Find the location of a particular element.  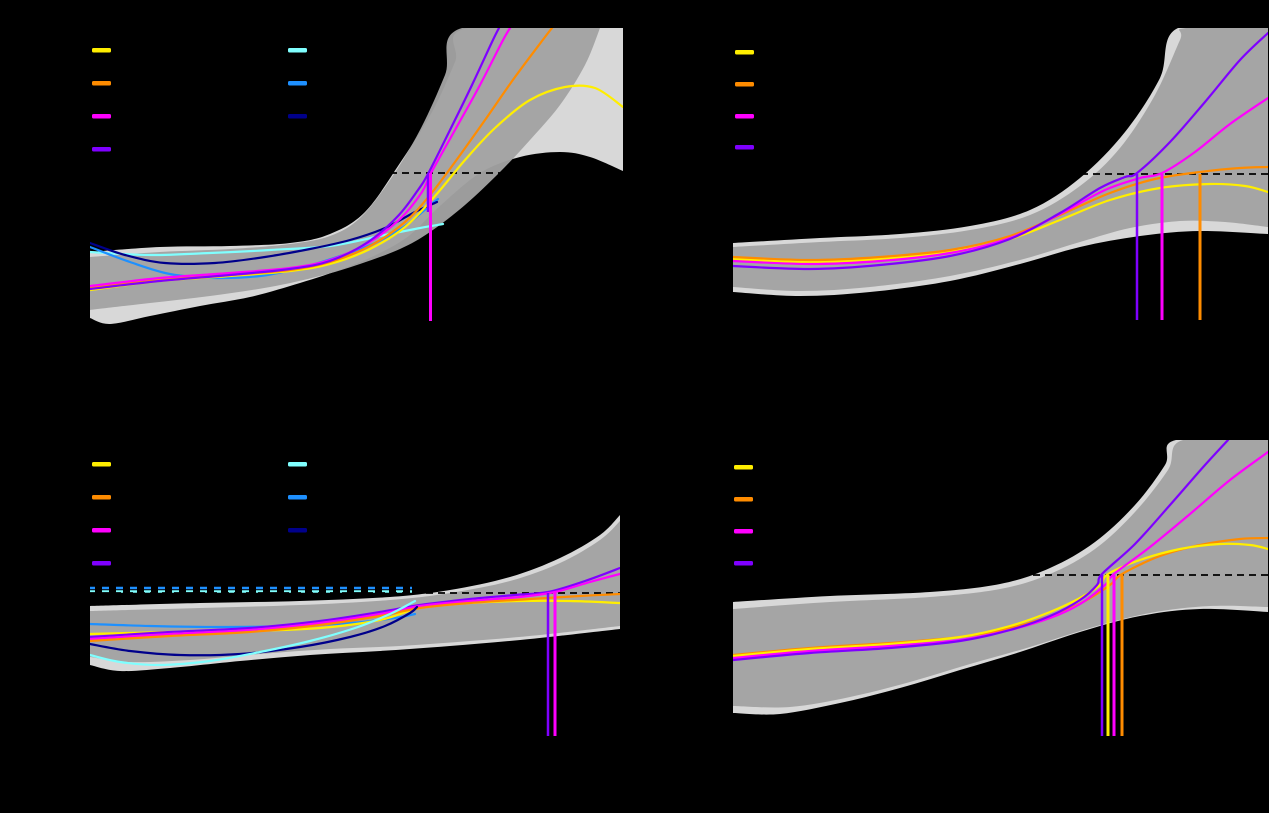

plot-area-bottom-right is located at coordinates (1000, 577).